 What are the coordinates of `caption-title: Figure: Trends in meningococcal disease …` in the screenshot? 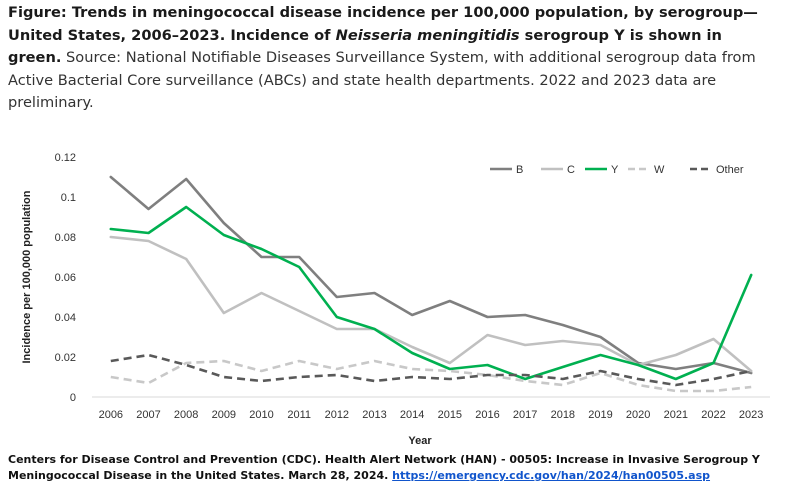 It's located at (383, 24).